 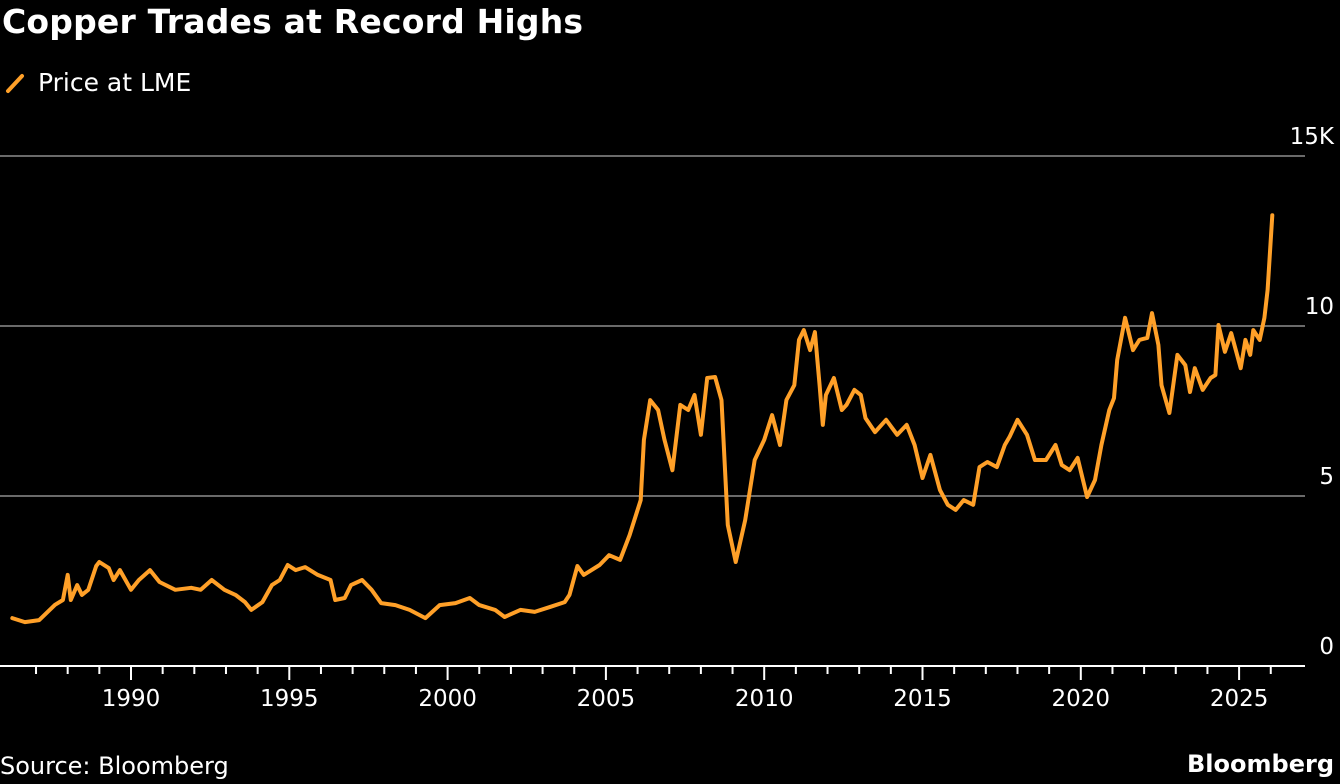 What do you see at coordinates (447, 699) in the screenshot?
I see `x-tick-label: 2000` at bounding box center [447, 699].